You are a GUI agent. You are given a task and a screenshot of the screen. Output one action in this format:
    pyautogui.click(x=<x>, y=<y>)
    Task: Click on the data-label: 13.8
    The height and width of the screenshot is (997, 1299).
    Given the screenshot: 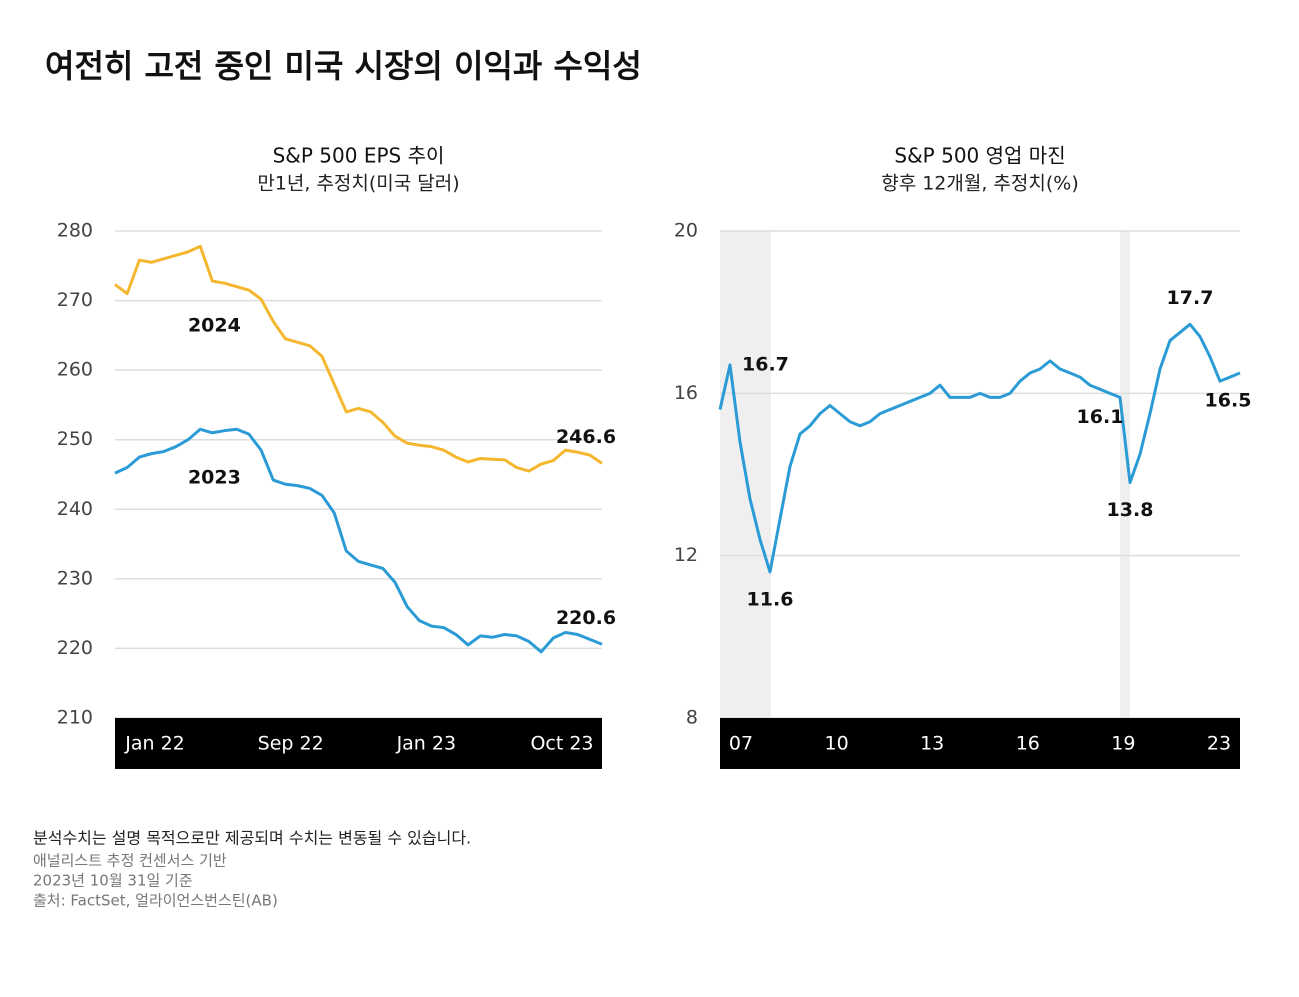 What is the action you would take?
    pyautogui.click(x=1130, y=510)
    